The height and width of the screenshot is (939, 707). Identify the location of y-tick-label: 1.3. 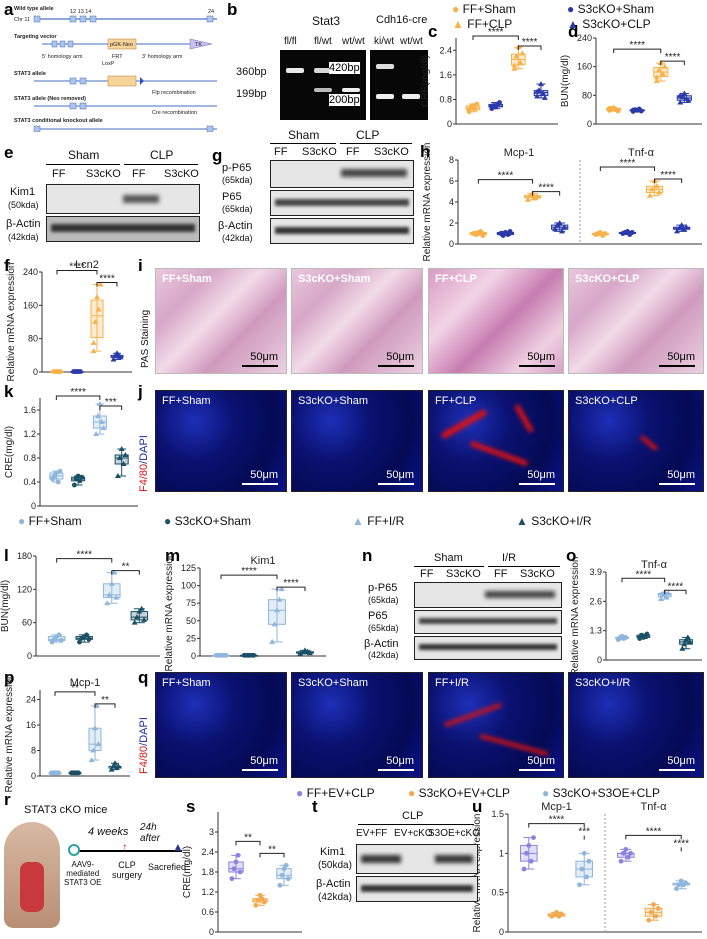
(595, 631).